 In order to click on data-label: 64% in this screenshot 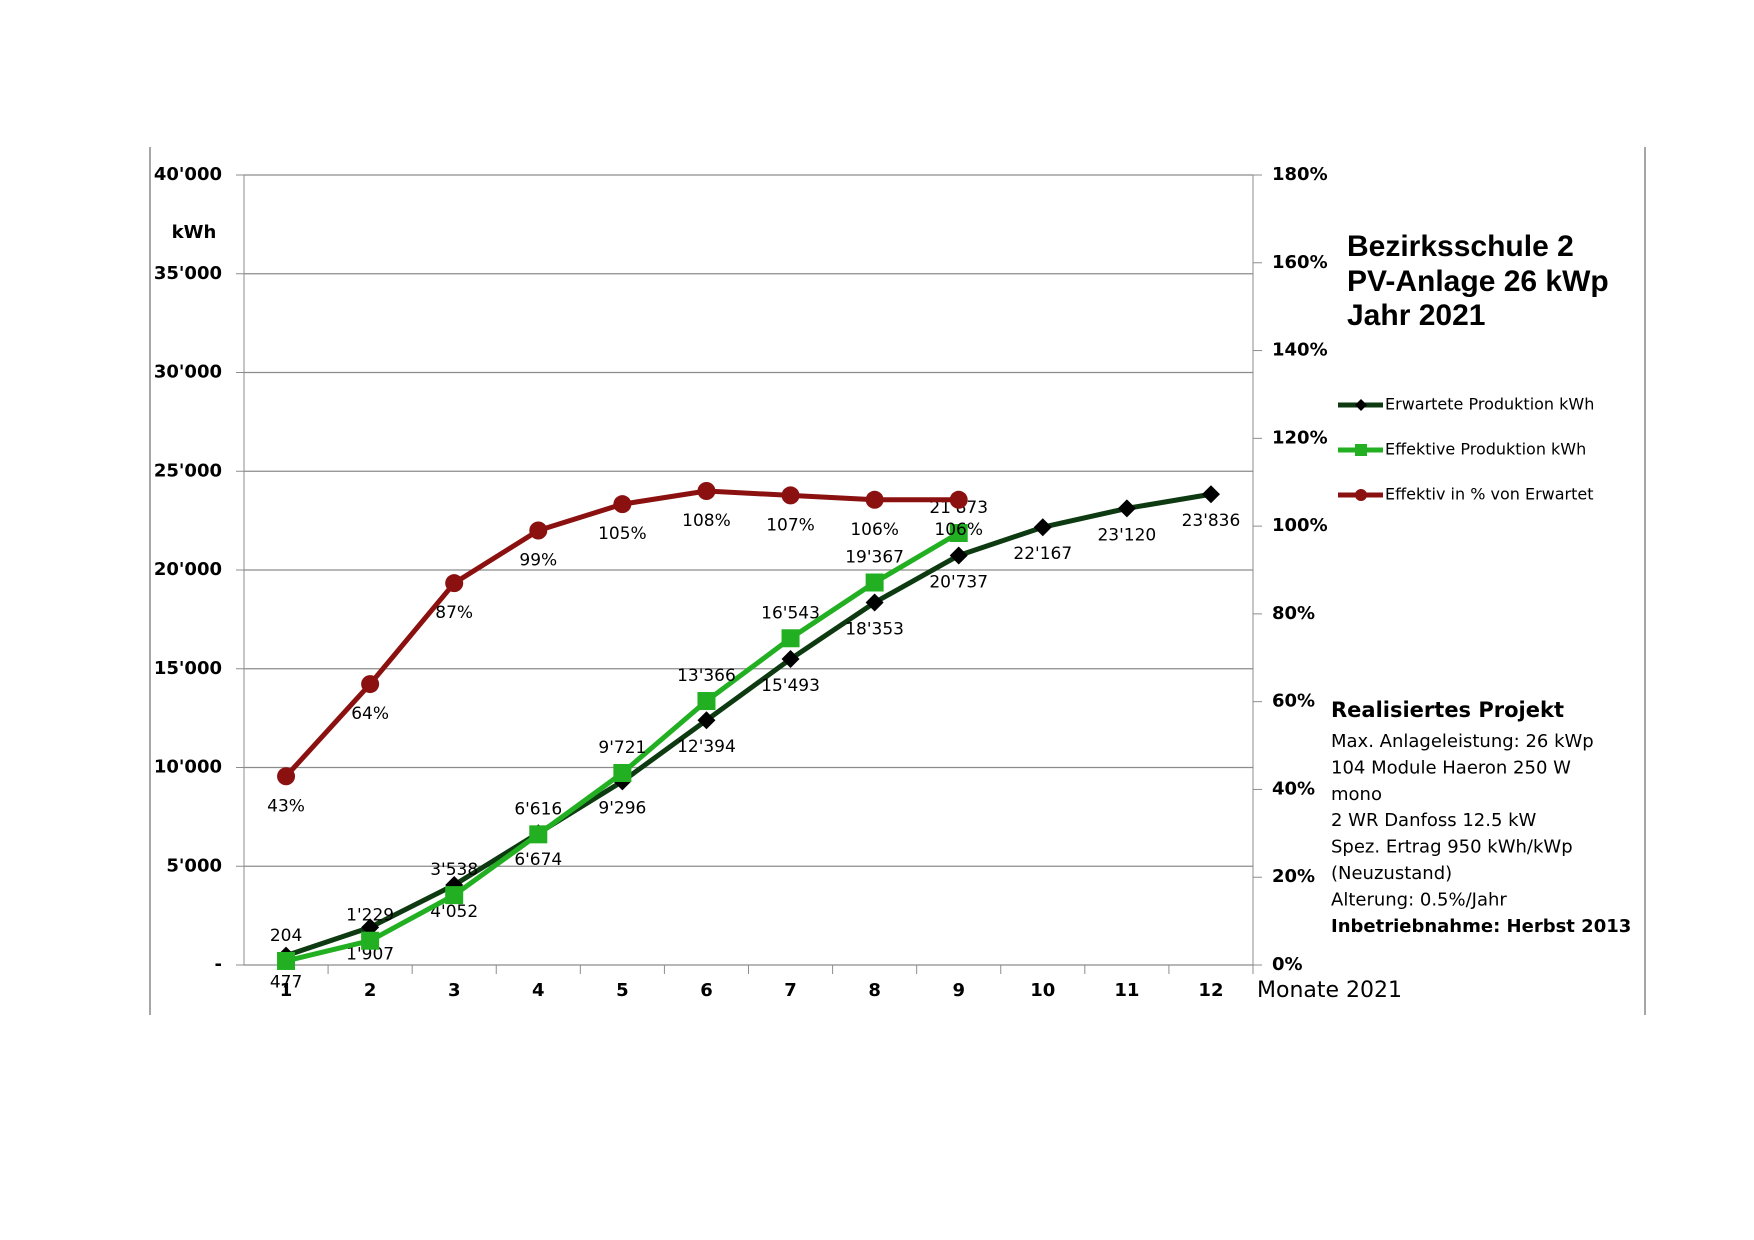, I will do `click(370, 714)`.